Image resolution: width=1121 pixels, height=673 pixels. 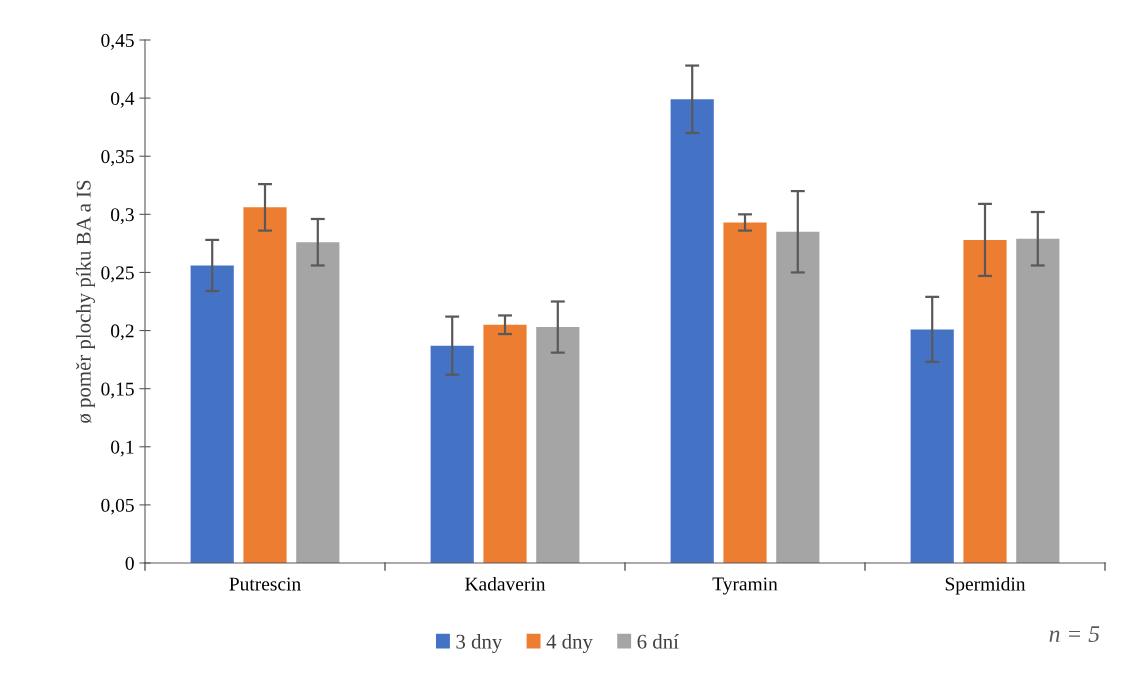 What do you see at coordinates (117, 390) in the screenshot?
I see `y-tick-label: 0,15` at bounding box center [117, 390].